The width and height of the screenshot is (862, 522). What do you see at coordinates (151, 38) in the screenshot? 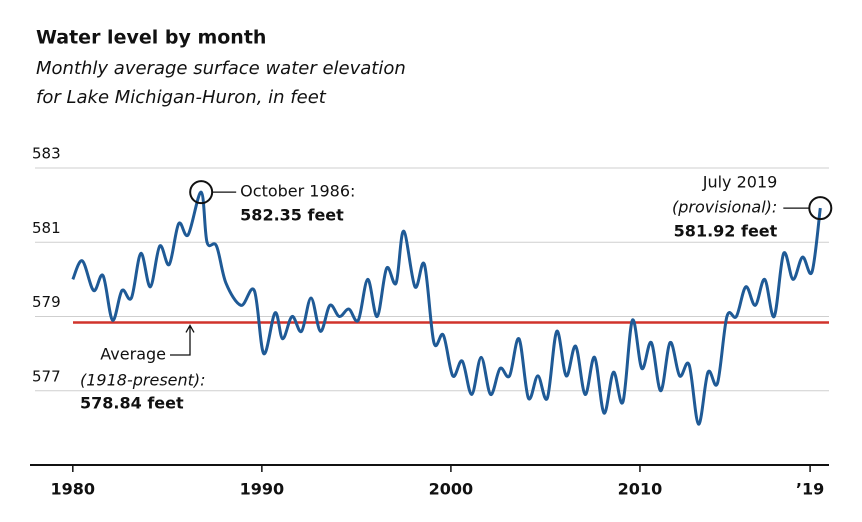
I see `chart-title: Water level by month` at bounding box center [151, 38].